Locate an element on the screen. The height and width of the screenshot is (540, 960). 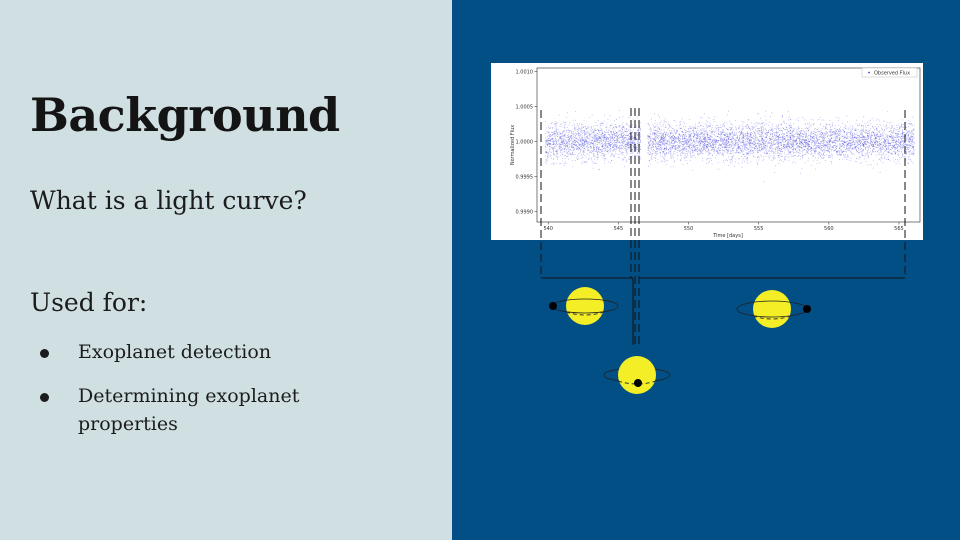
slide-title: Background is located at coordinates (185, 115).